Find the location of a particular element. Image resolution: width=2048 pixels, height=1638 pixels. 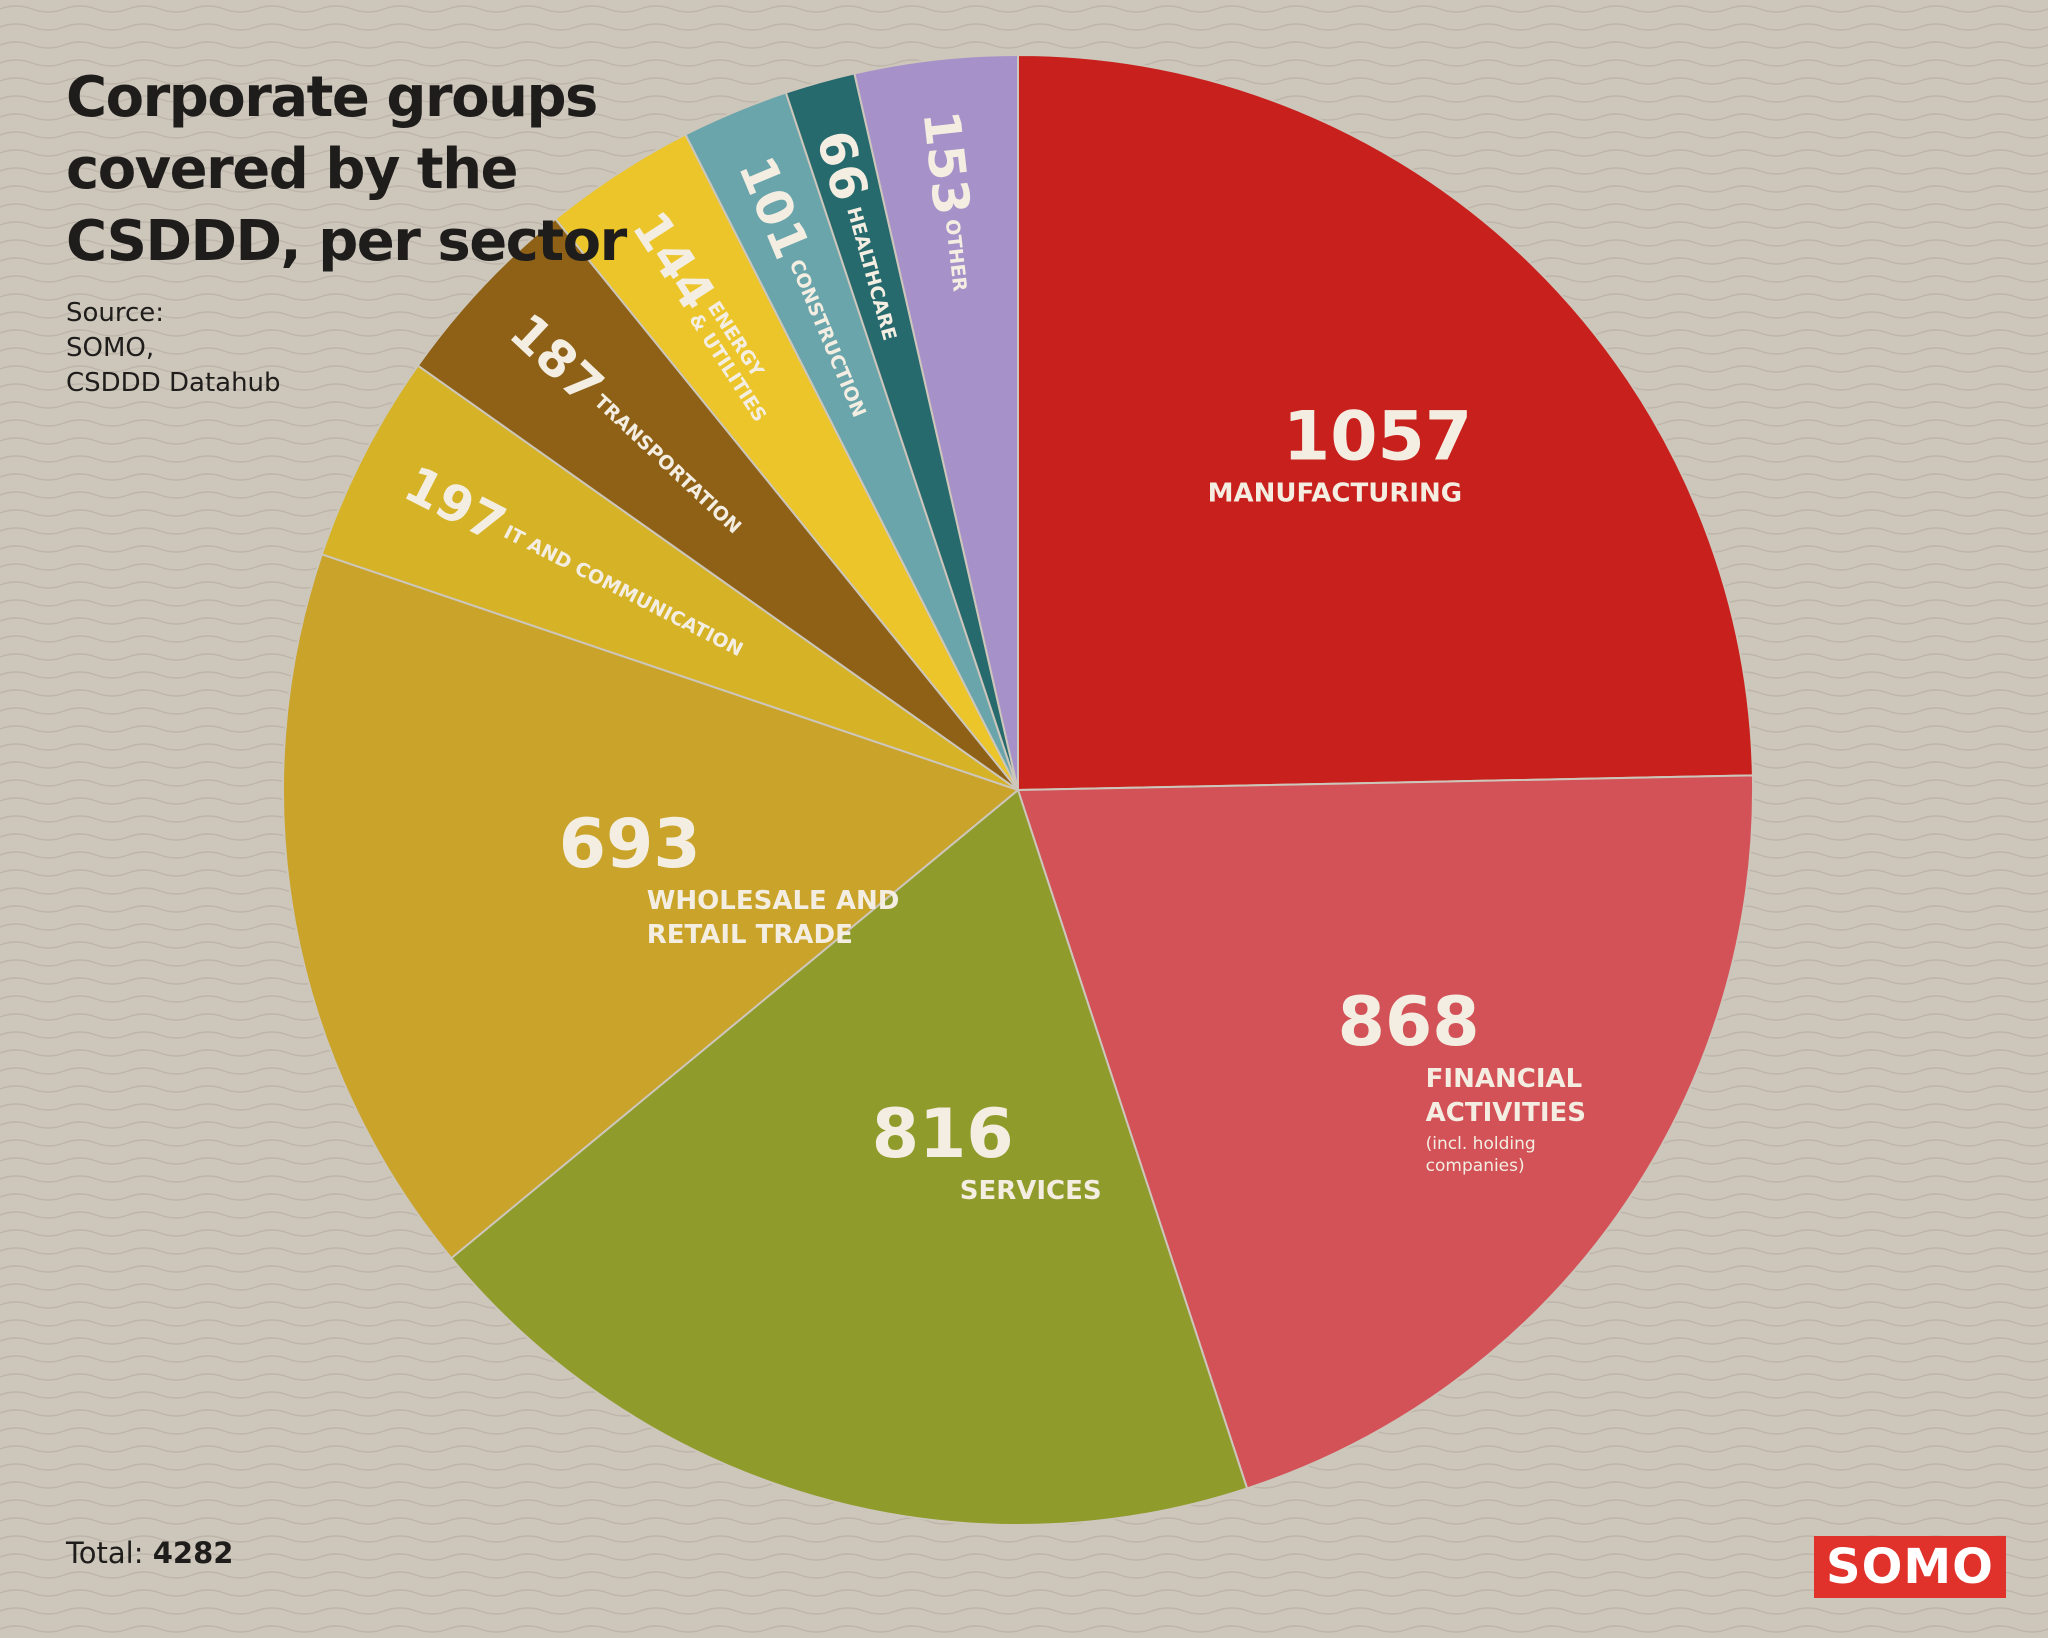

total-label: Total: is located at coordinates (105, 1553).